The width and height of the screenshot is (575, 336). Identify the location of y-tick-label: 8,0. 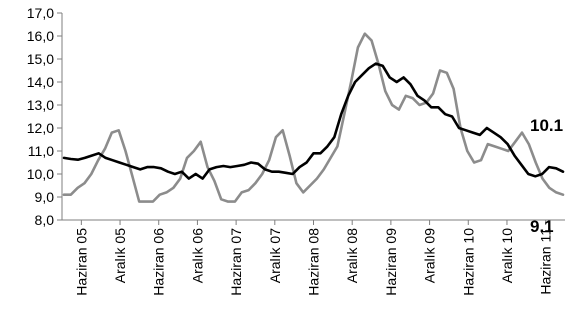
(45, 220).